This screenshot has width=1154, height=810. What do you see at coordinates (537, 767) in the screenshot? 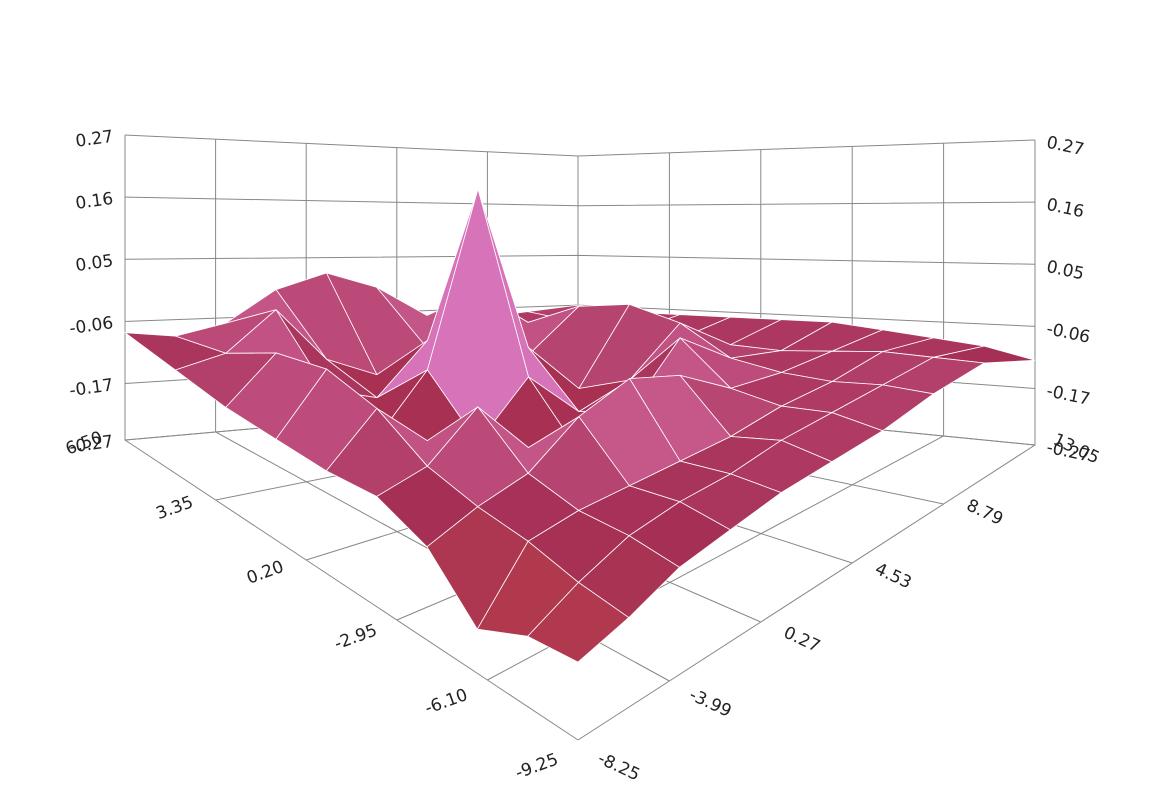
I see `x-tick-label: -9.25` at bounding box center [537, 767].